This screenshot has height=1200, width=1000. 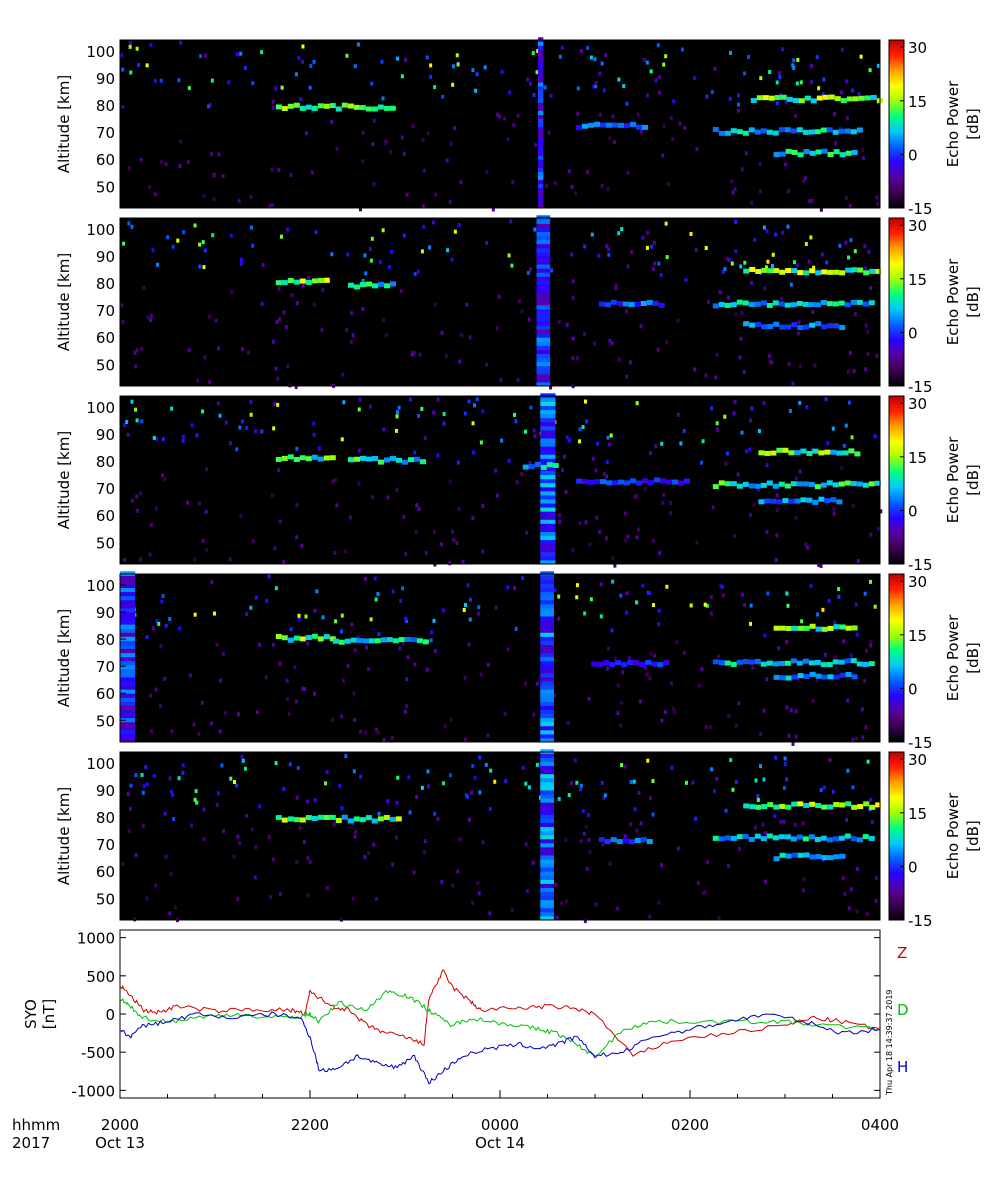 I want to click on mag-y-tick-label: 500, so click(x=100, y=977).